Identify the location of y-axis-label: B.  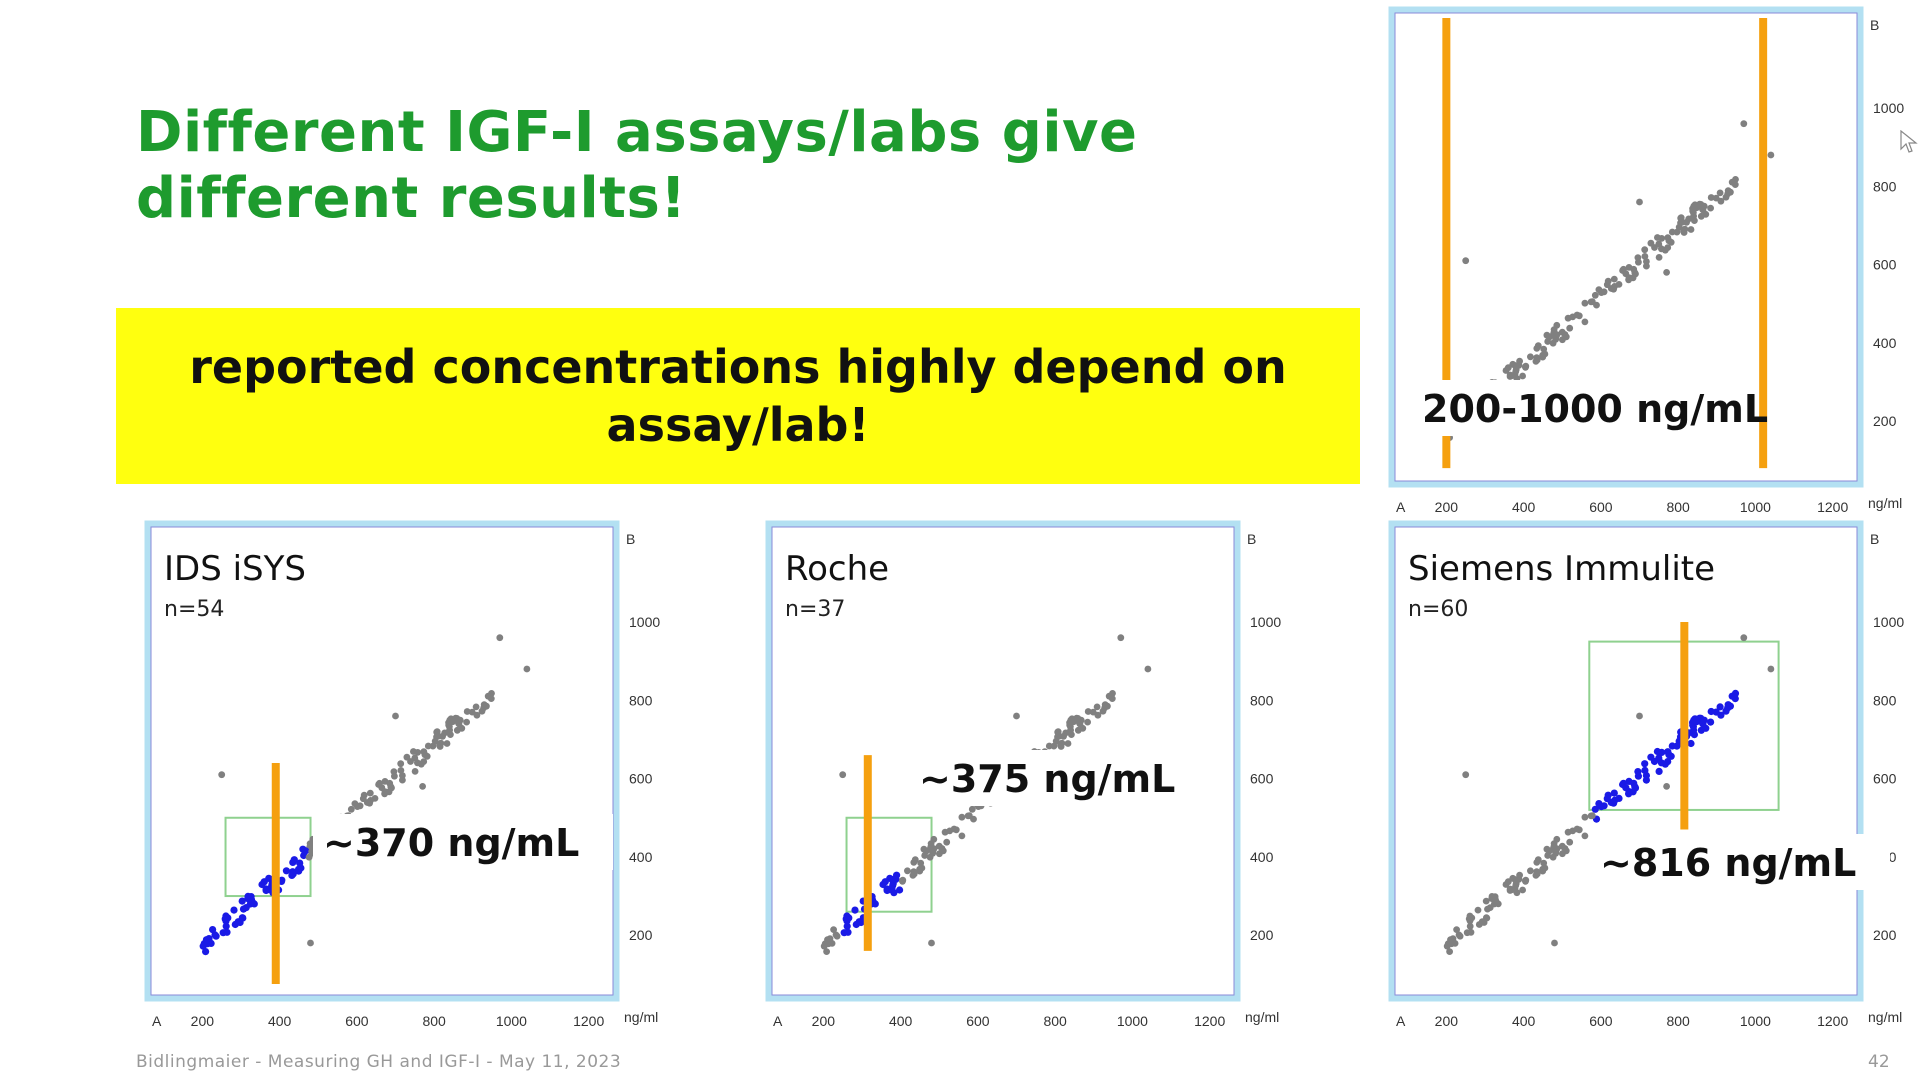
(1874, 539).